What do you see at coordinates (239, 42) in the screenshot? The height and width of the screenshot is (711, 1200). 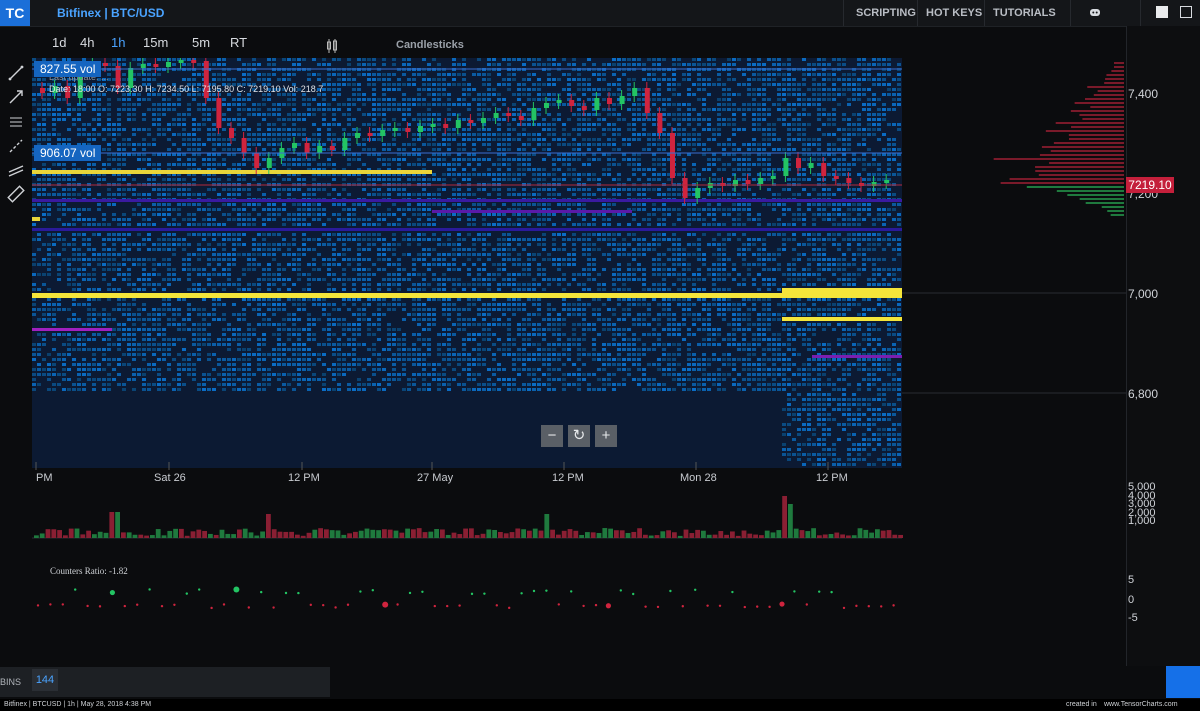 I see `tf-rt: RT` at bounding box center [239, 42].